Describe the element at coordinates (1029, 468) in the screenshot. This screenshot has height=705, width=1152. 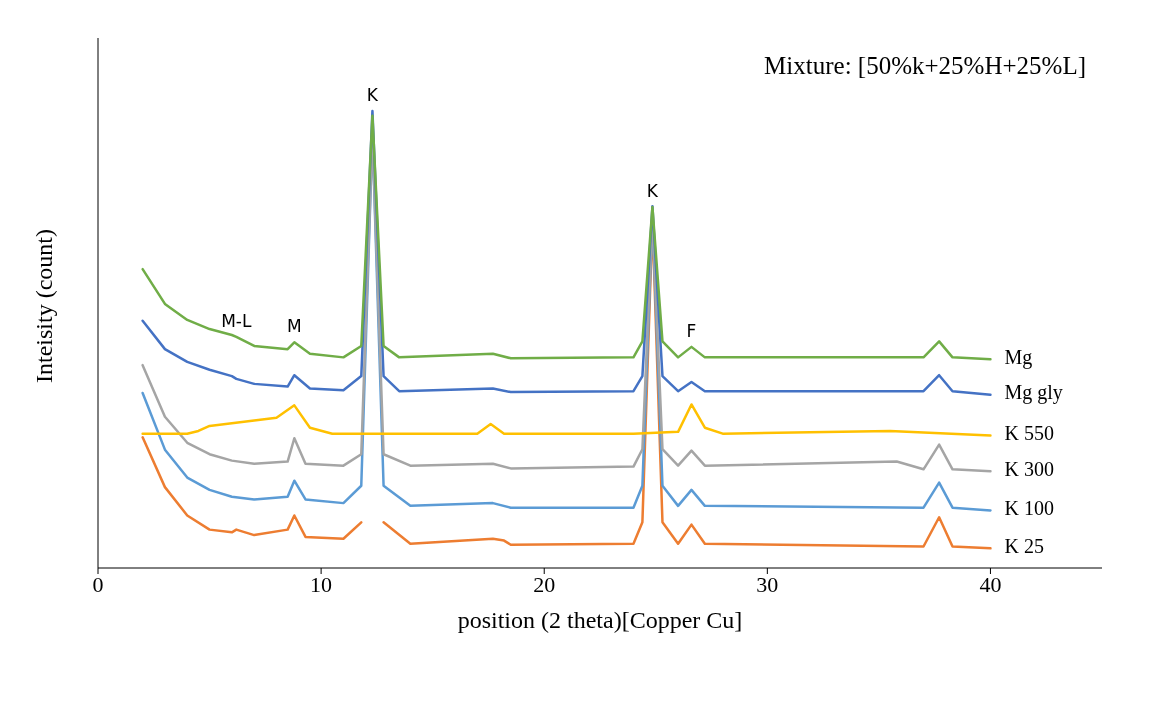
I see `series-label: K 300` at that location.